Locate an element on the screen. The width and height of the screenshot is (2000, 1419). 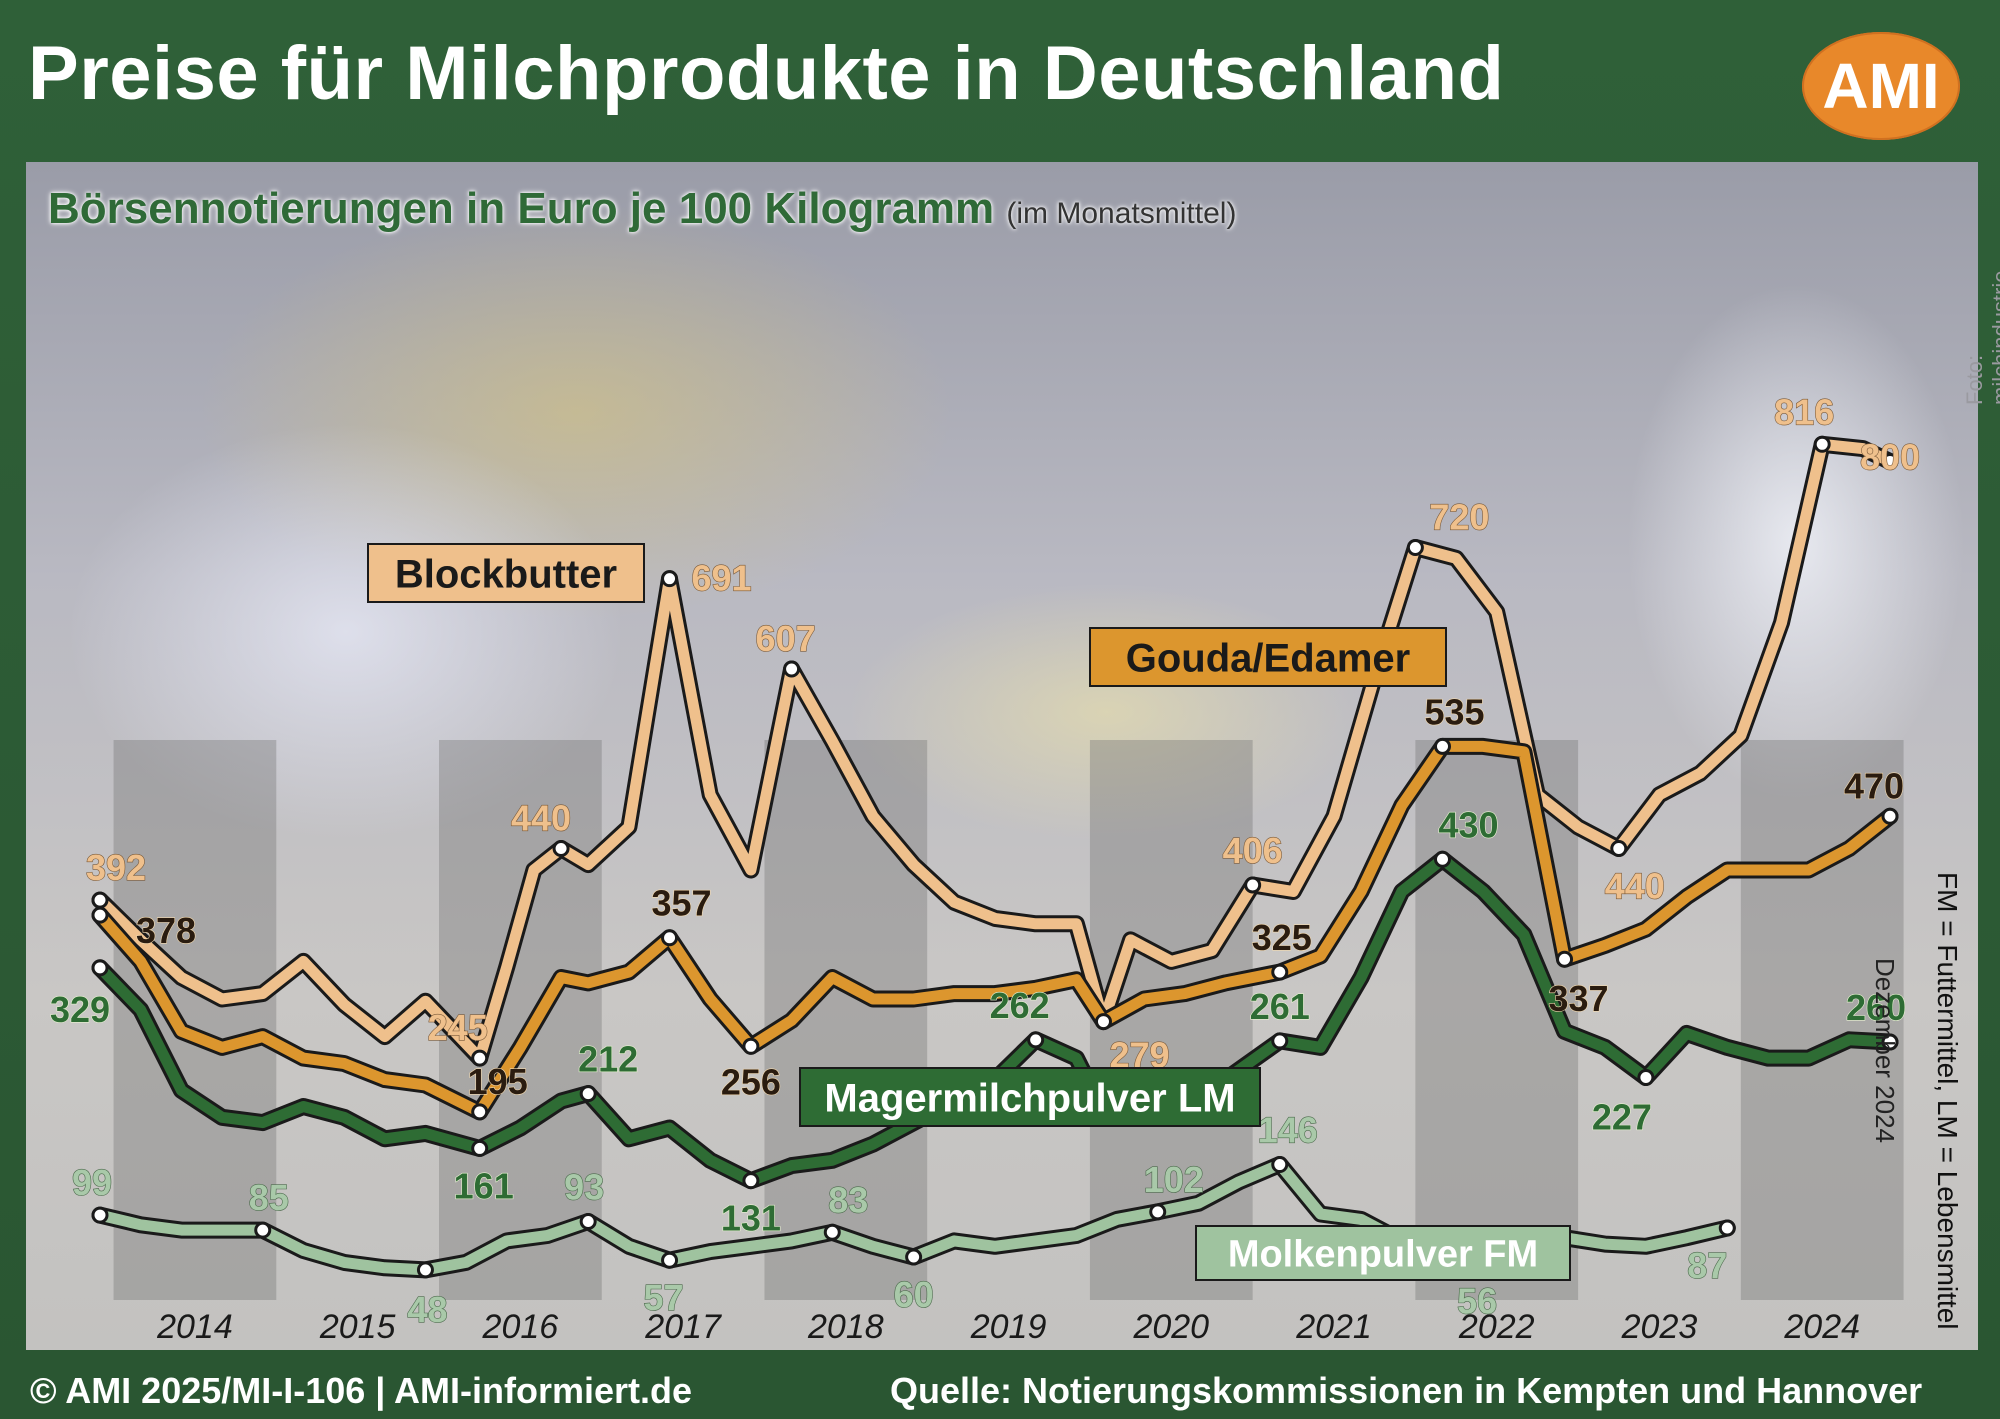
value-label-blockbutter: 245 is located at coordinates (458, 1027).